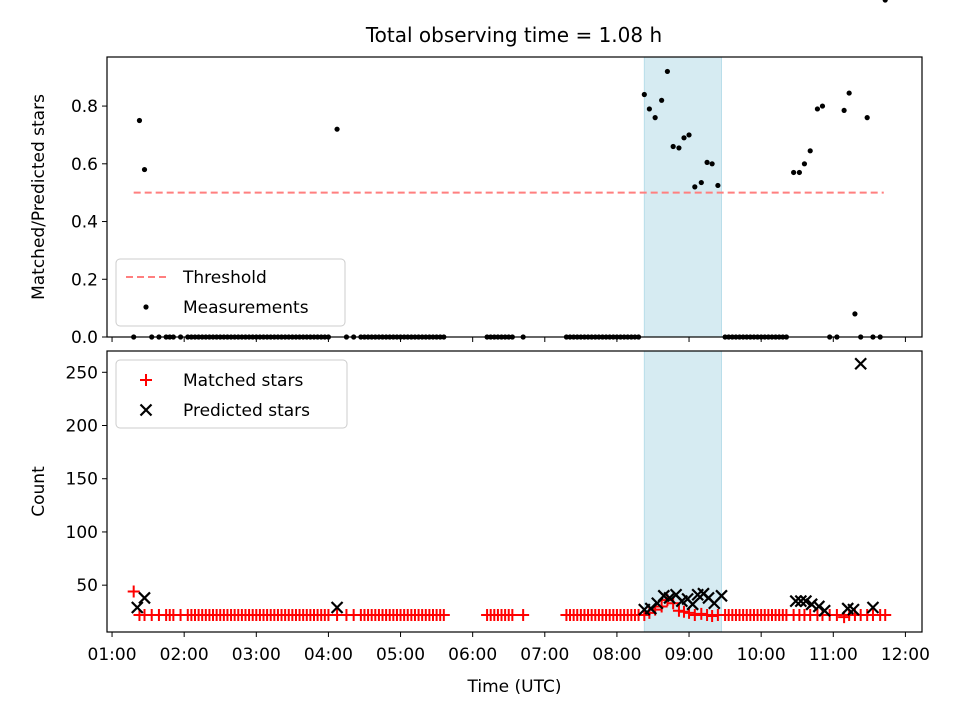 The width and height of the screenshot is (960, 720). Describe the element at coordinates (400, 655) in the screenshot. I see `x-tick-label: 05:00` at that location.